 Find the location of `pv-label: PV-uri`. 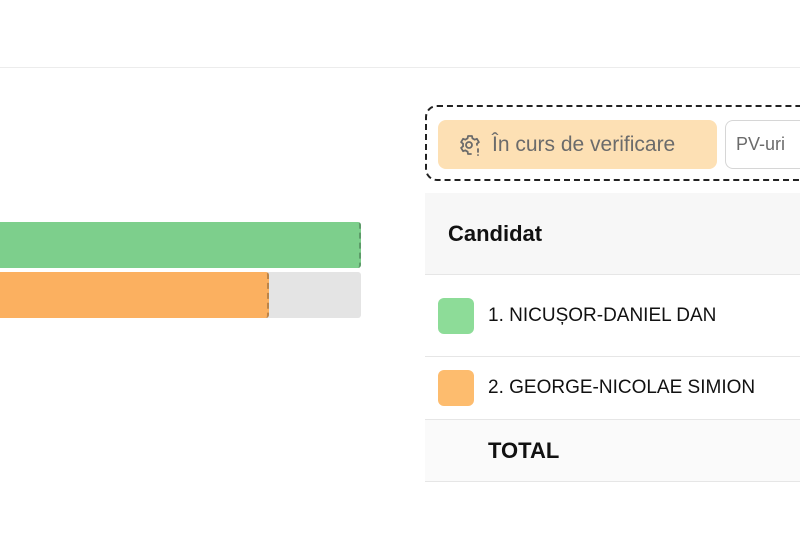

pv-label: PV-uri is located at coordinates (761, 144).